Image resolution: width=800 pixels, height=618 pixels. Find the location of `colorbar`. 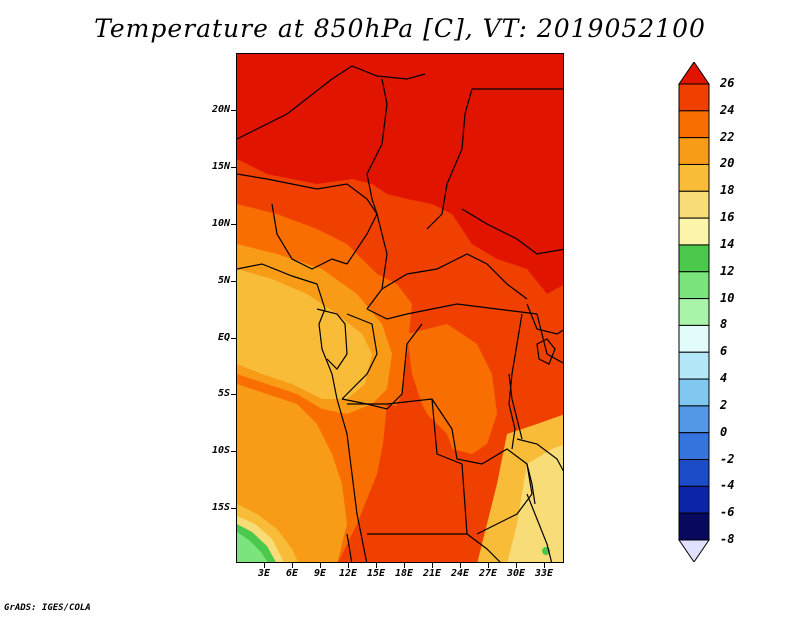

colorbar is located at coordinates (694, 312).